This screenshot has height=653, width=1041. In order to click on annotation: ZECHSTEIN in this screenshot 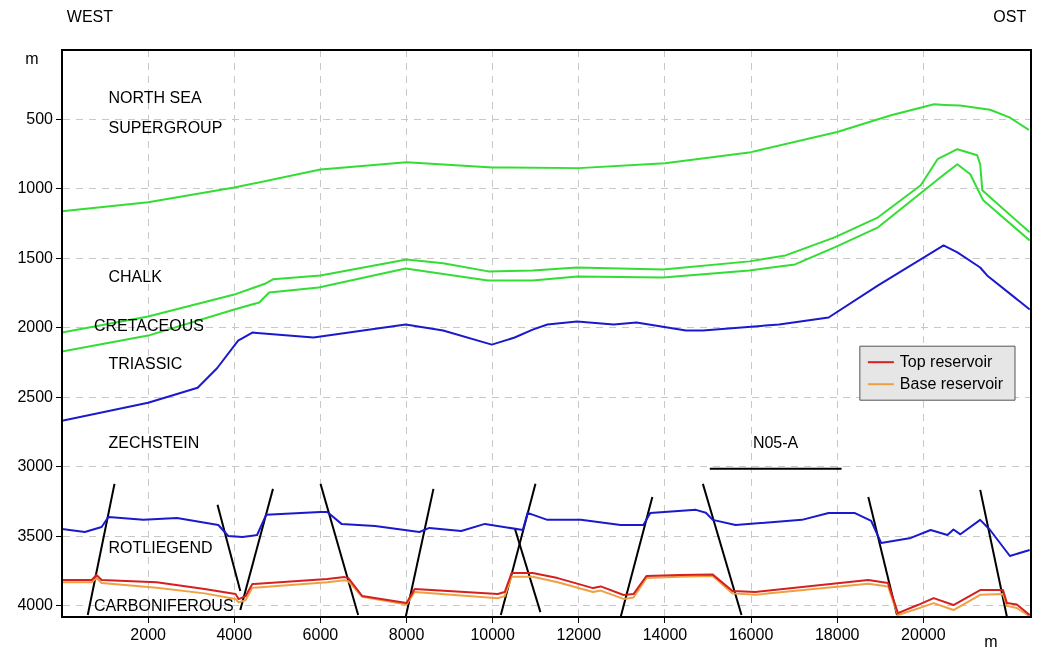, I will do `click(154, 442)`.